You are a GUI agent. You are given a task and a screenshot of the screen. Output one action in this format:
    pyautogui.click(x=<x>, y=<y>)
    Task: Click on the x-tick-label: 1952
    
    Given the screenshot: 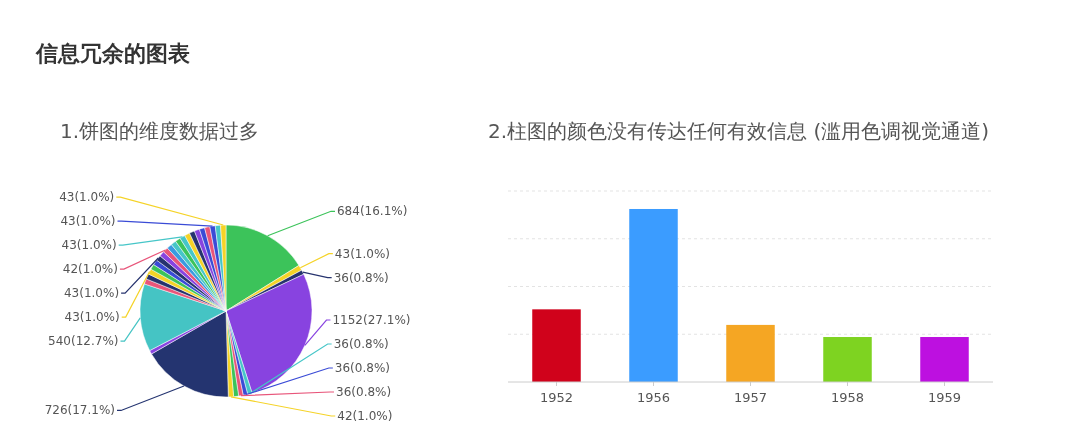 What is the action you would take?
    pyautogui.click(x=556, y=397)
    